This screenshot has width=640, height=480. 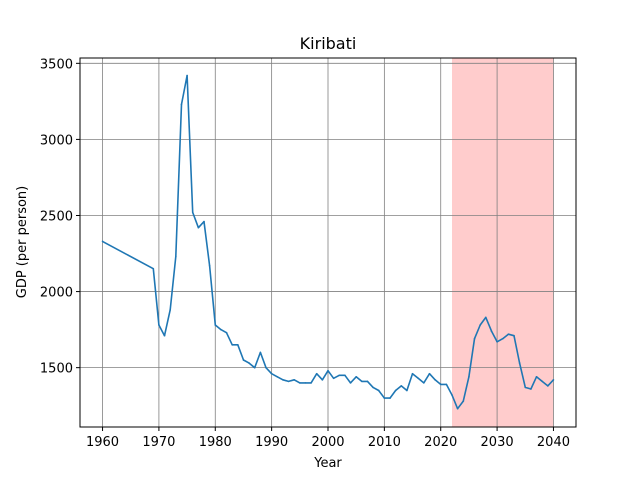 I want to click on x-tick-label: 2020, so click(x=440, y=442).